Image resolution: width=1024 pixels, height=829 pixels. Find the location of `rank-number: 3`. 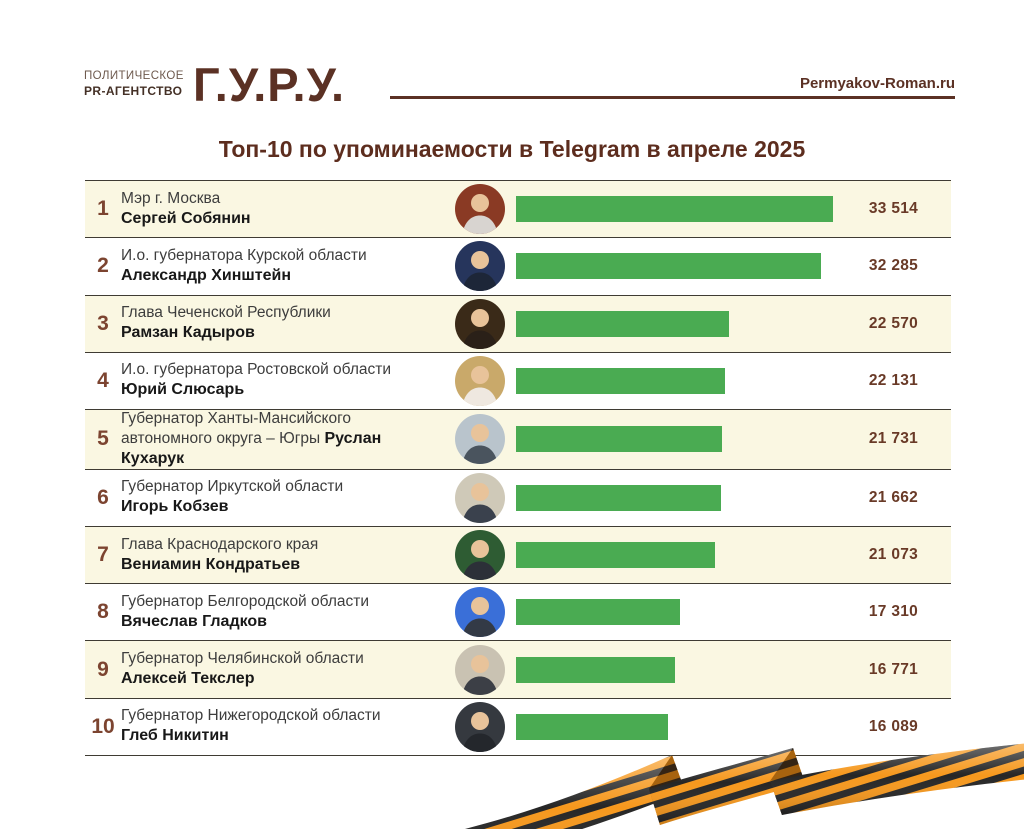

rank-number: 3 is located at coordinates (103, 323).